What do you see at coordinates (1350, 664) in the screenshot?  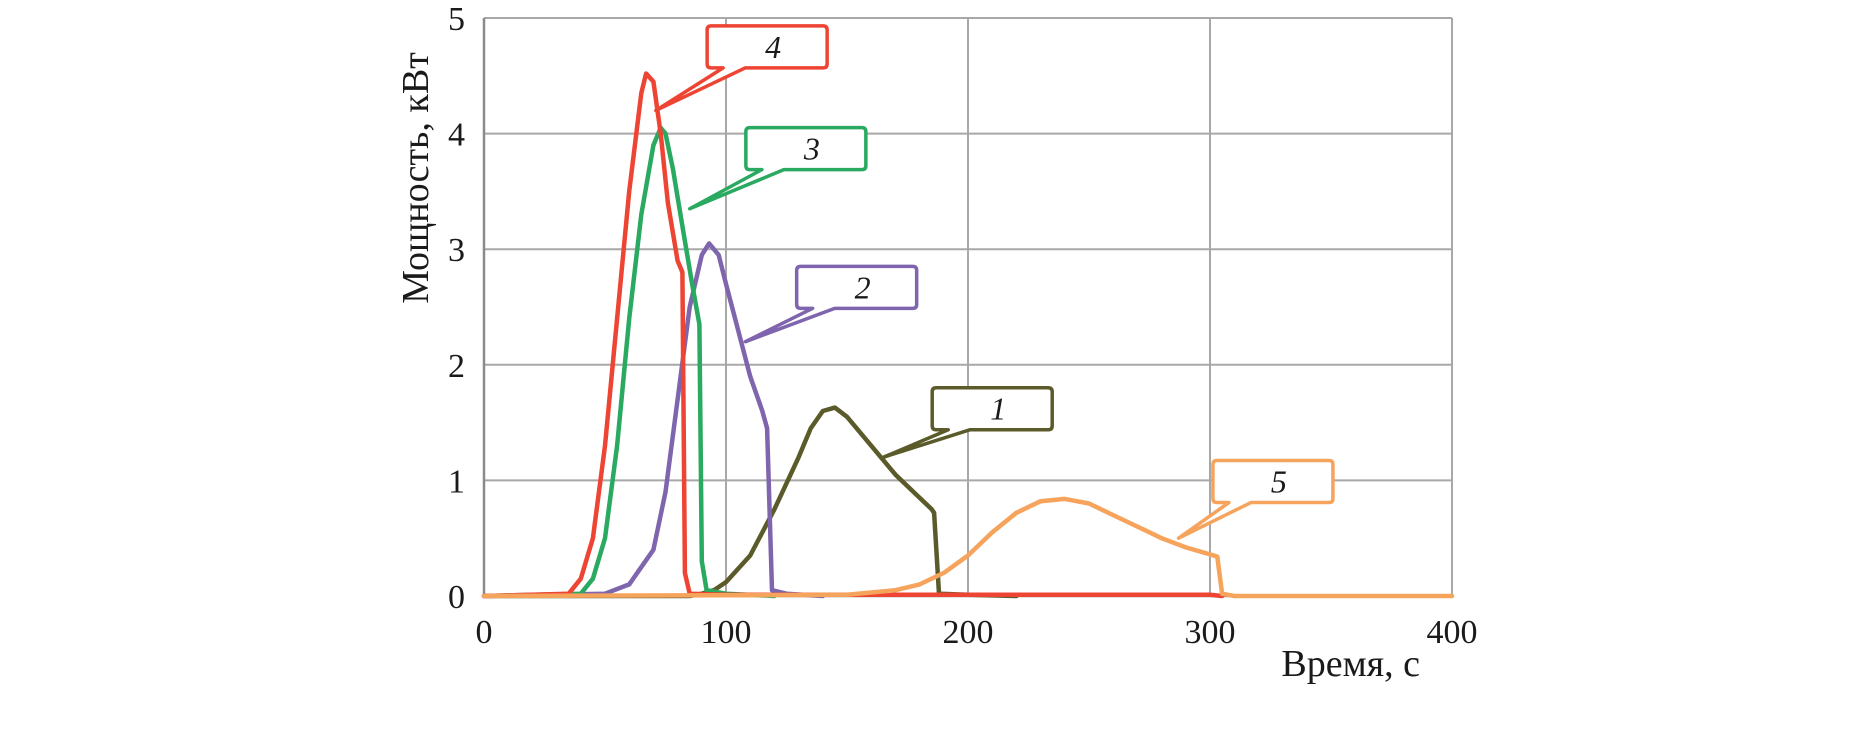 I see `x-axis-title: Время, с` at bounding box center [1350, 664].